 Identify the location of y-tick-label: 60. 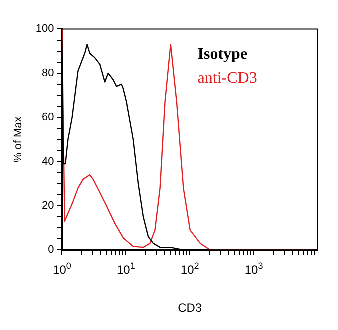
(48, 118).